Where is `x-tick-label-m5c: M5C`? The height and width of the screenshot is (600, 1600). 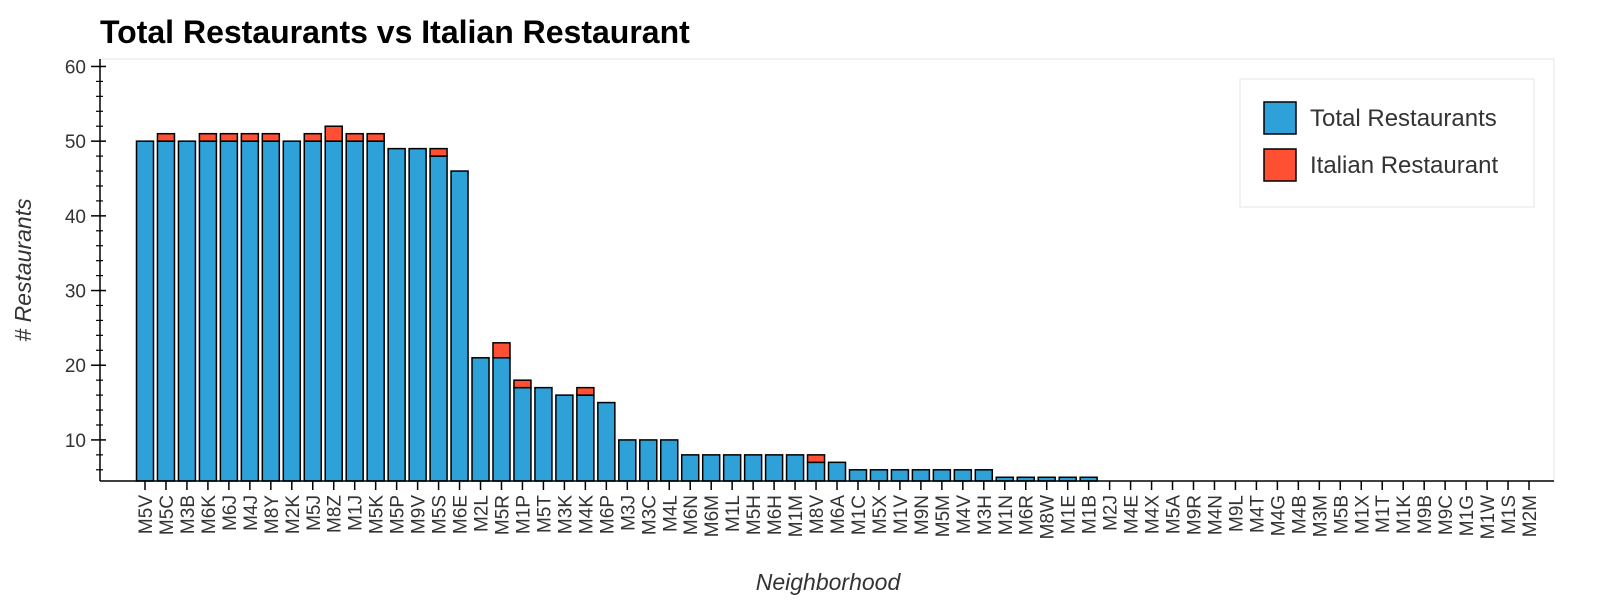 x-tick-label-m5c: M5C is located at coordinates (167, 515).